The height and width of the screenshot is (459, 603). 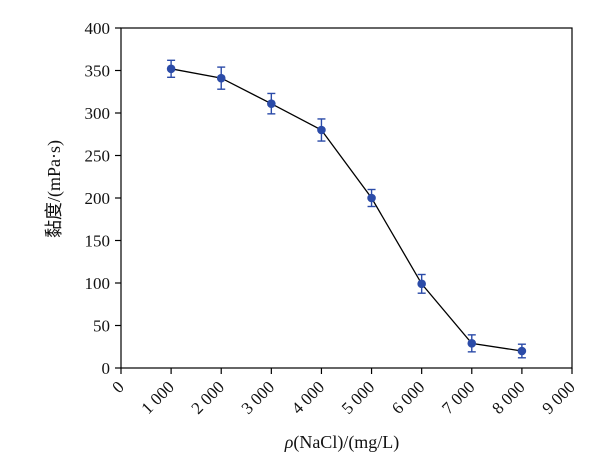 What do you see at coordinates (98, 71) in the screenshot?
I see `y-tick-label: 350` at bounding box center [98, 71].